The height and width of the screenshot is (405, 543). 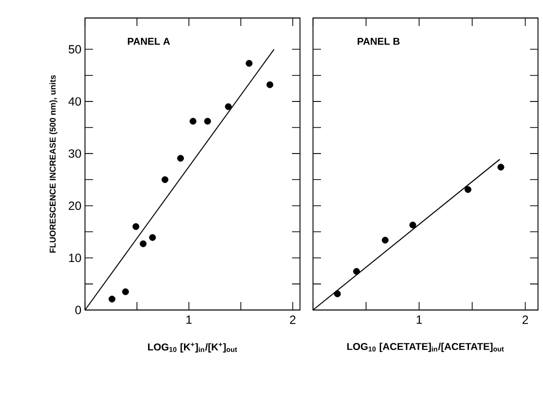 What do you see at coordinates (149, 41) in the screenshot?
I see `annotation: PANEL A` at bounding box center [149, 41].